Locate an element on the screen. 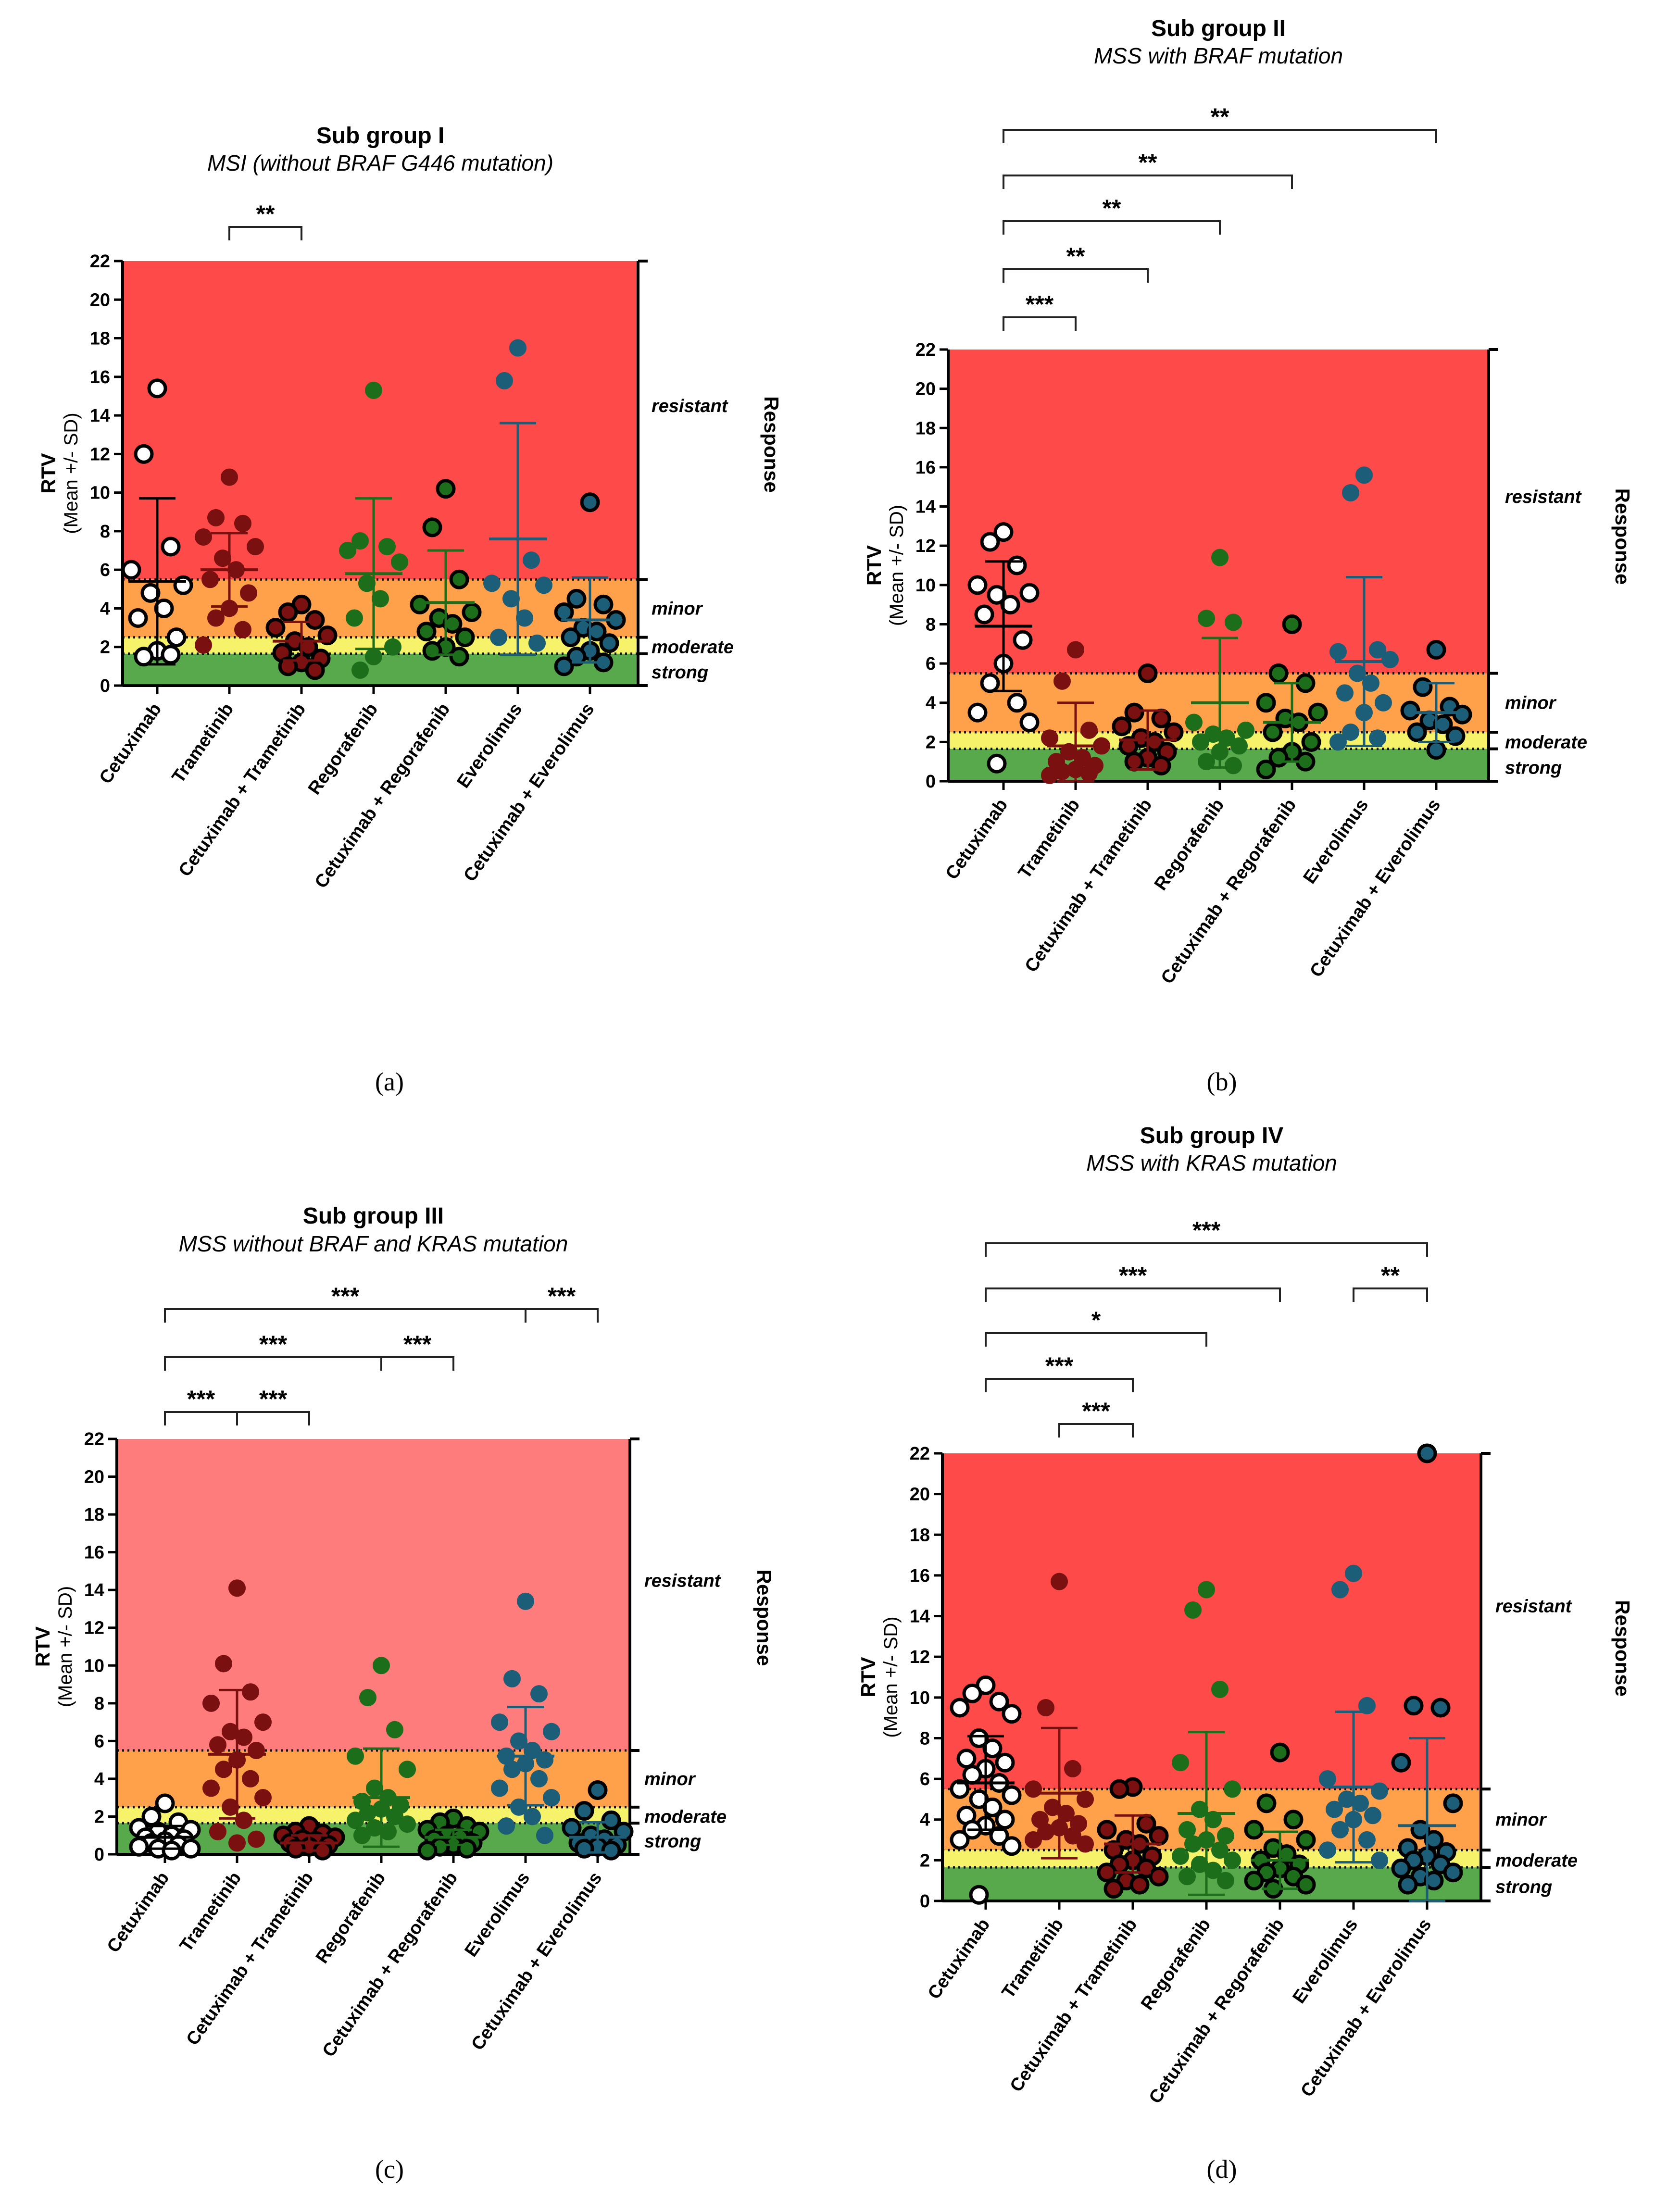 This screenshot has width=1655, height=2212. response-axis-title: Response is located at coordinates (1623, 1649).